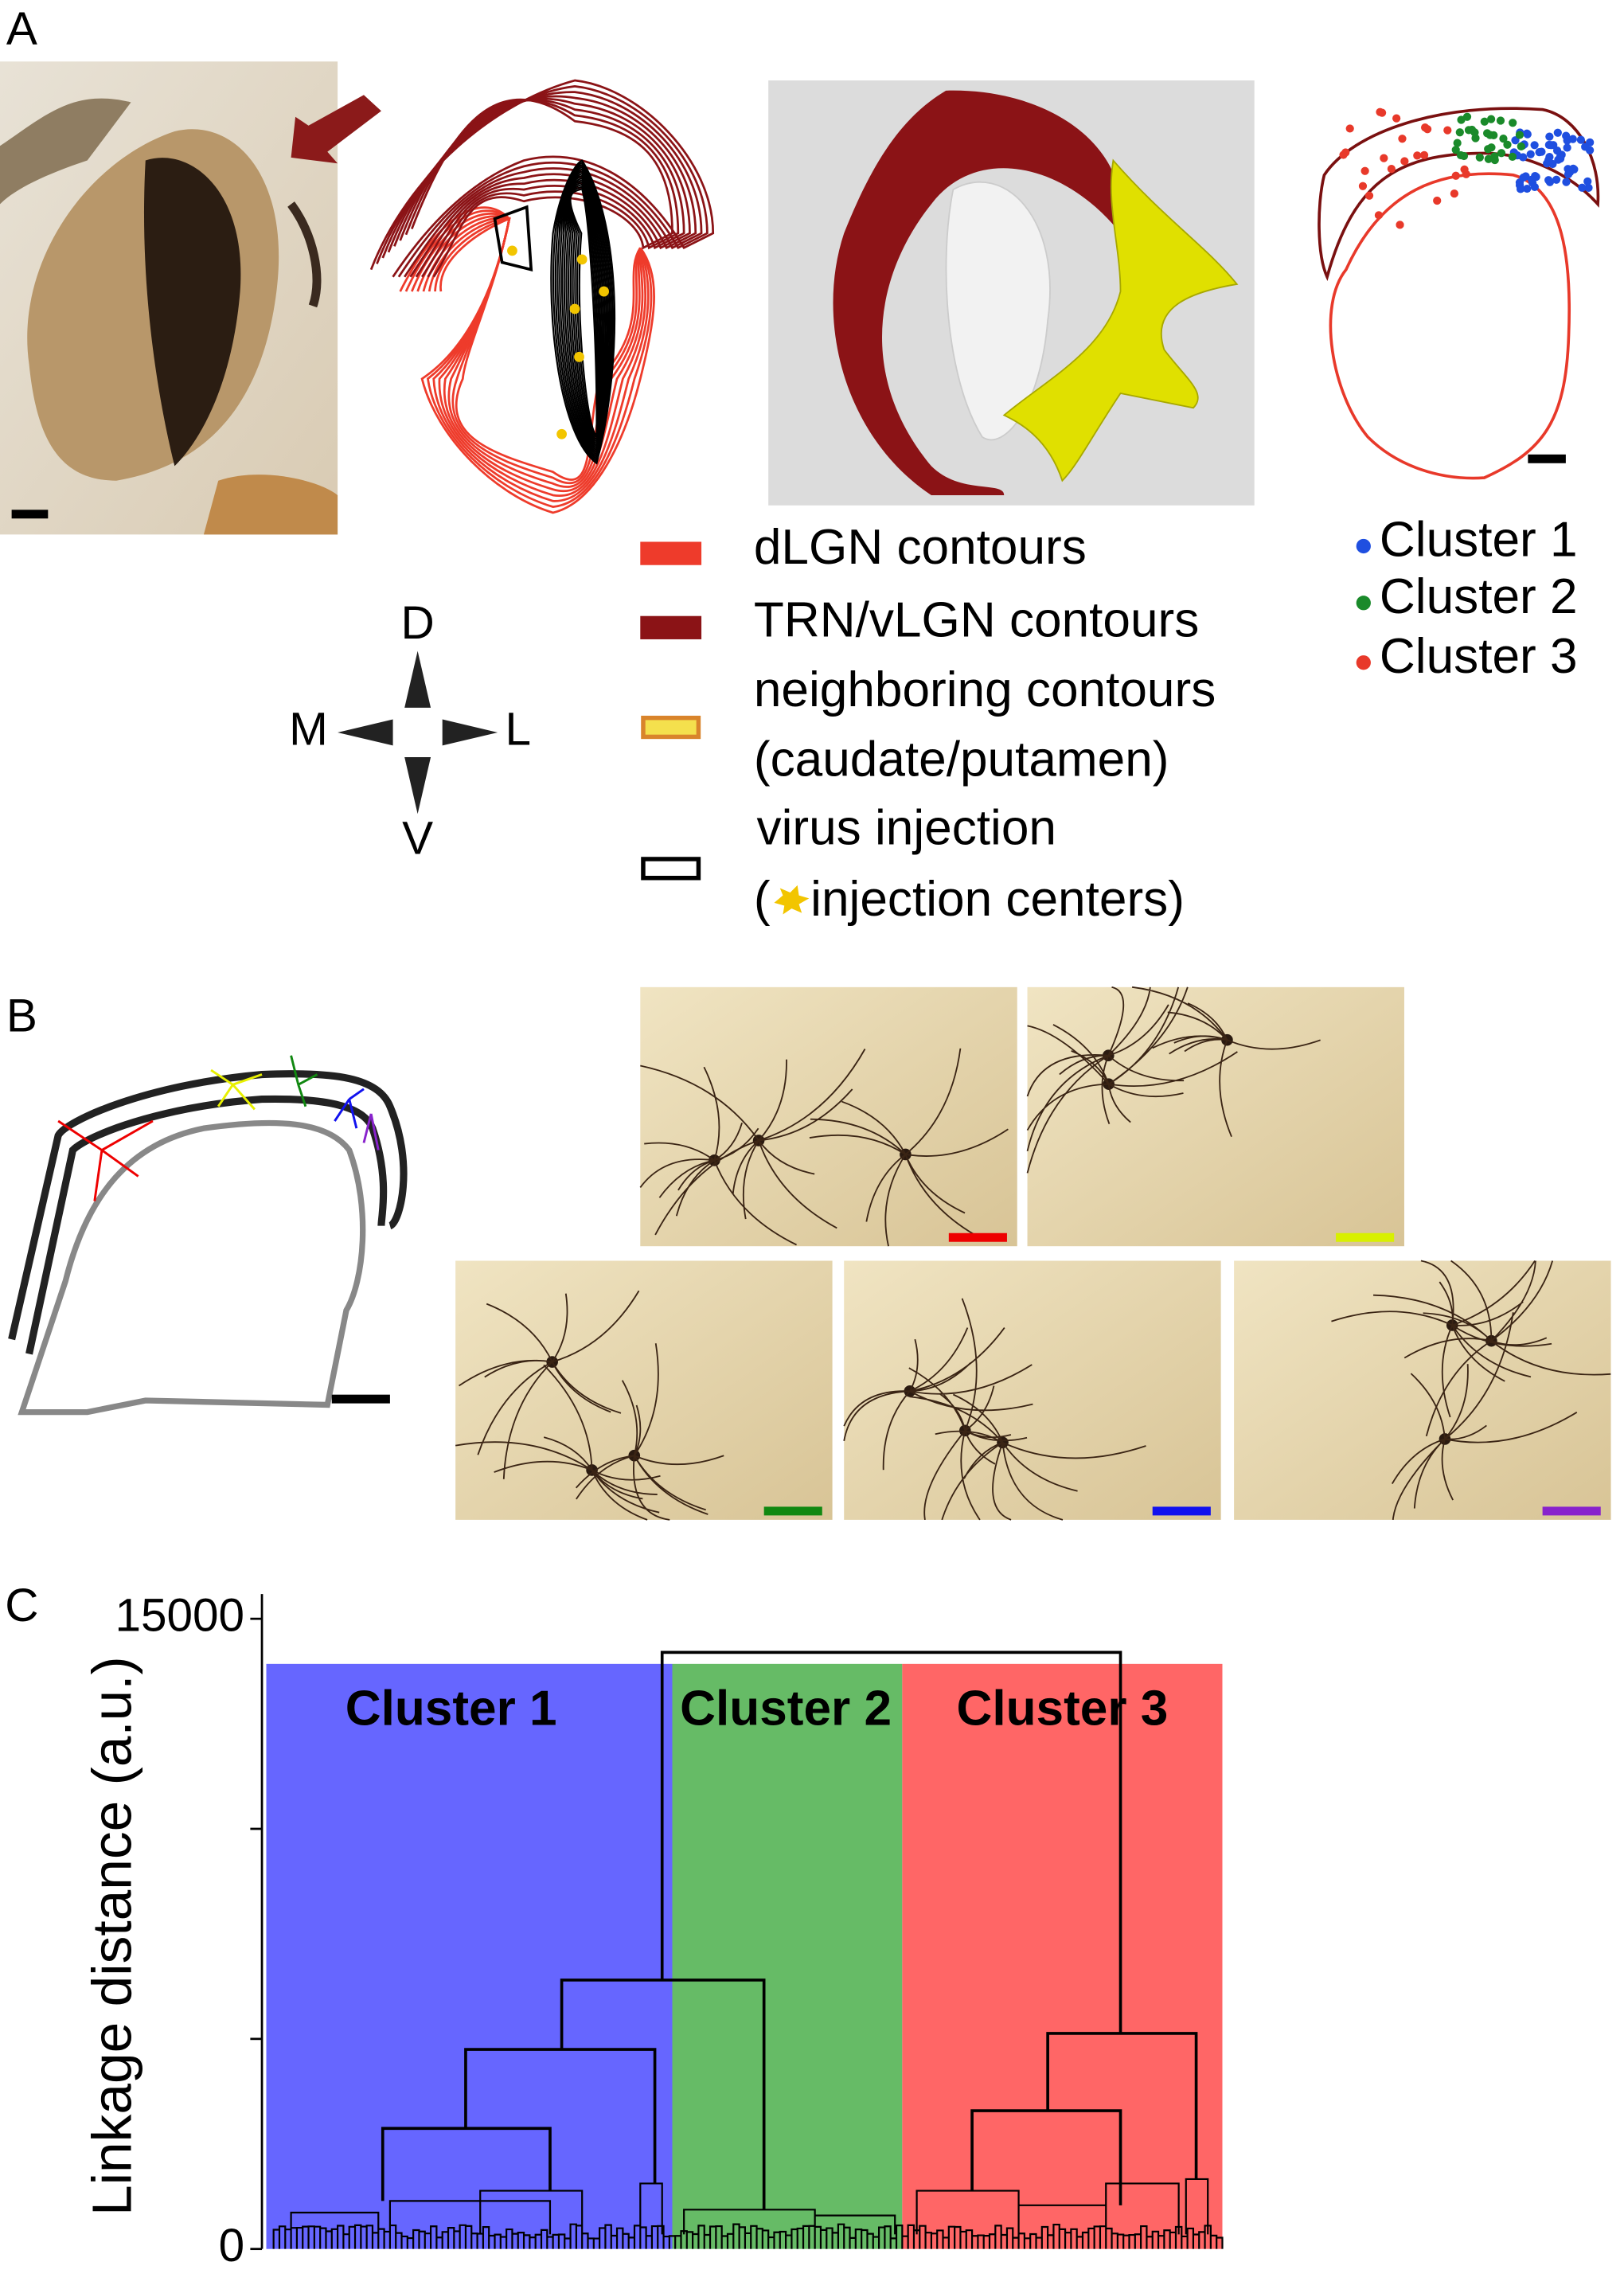 This screenshot has height=2293, width=1624. Describe the element at coordinates (21, 1016) in the screenshot. I see `panel-label: B` at that location.